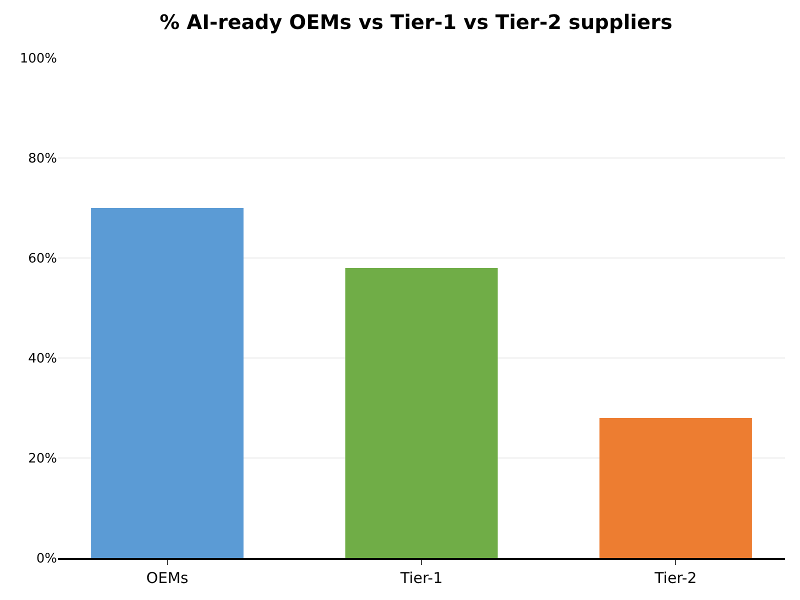 The width and height of the screenshot is (800, 600). What do you see at coordinates (421, 577) in the screenshot?
I see `x-tick-label: Tier-1` at bounding box center [421, 577].